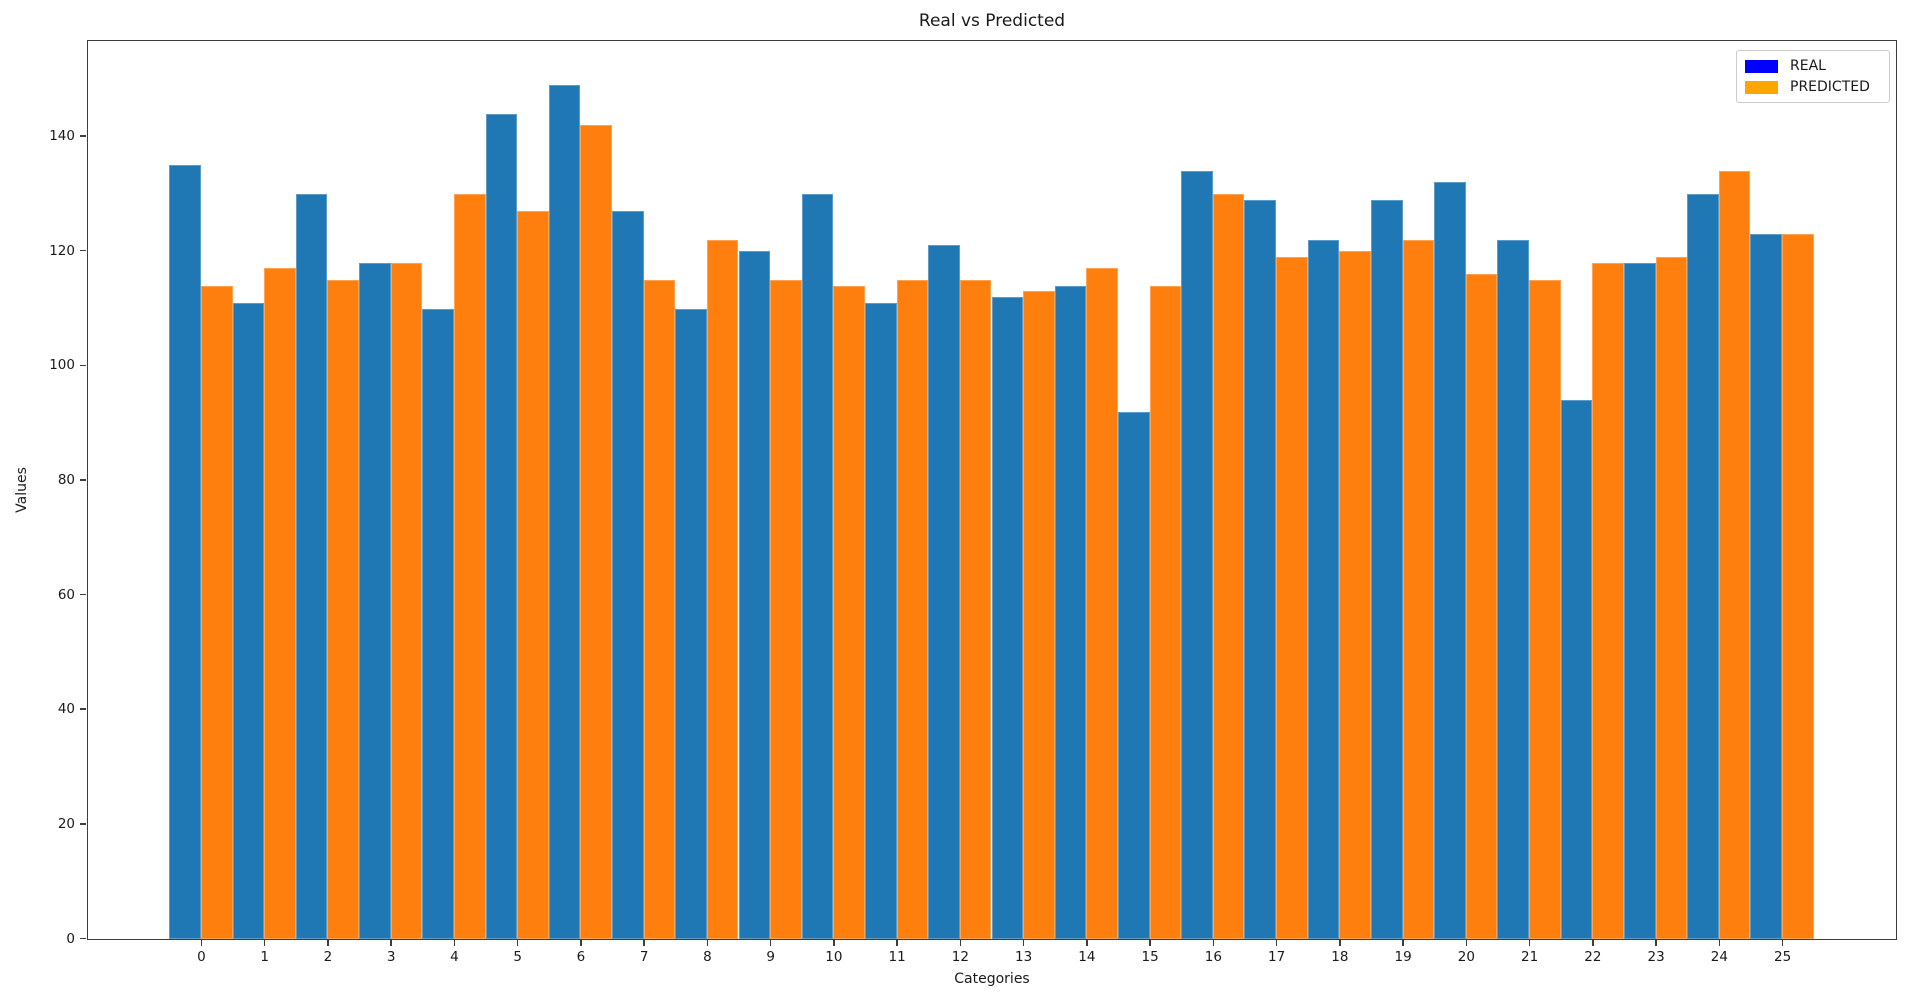 This screenshot has width=1917, height=1006. I want to click on legend-item-predicted: PREDICTED, so click(1812, 87).